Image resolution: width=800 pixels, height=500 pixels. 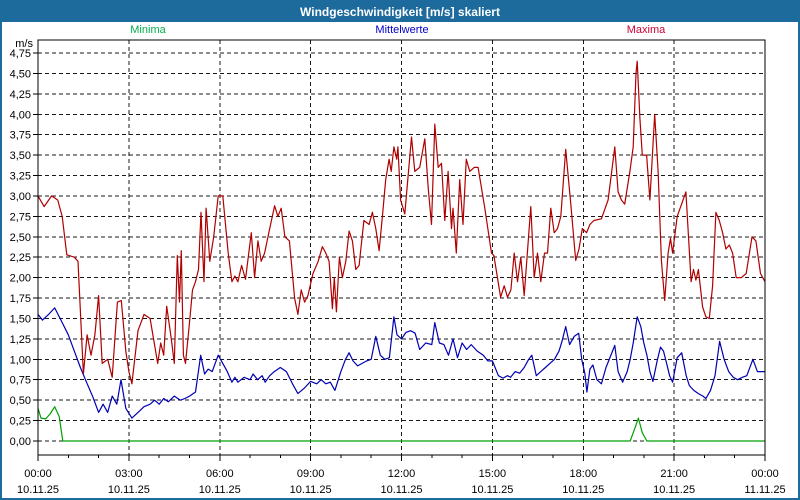 What do you see at coordinates (20, 217) in the screenshot?
I see `y-tick-label: 2,75` at bounding box center [20, 217].